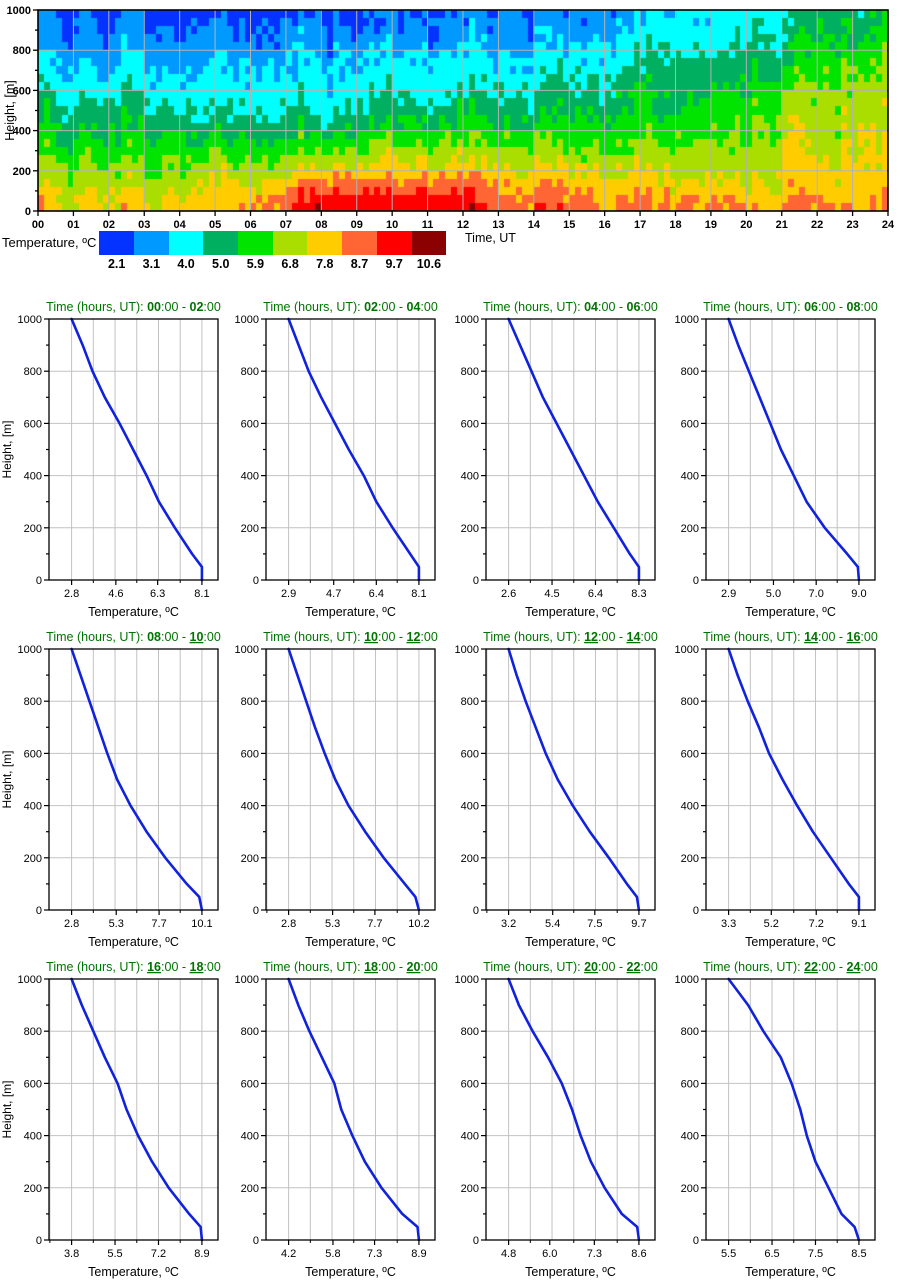  I want to click on subplot-title: Time (hours, UT): 10:00 - 12:00, so click(350, 637).